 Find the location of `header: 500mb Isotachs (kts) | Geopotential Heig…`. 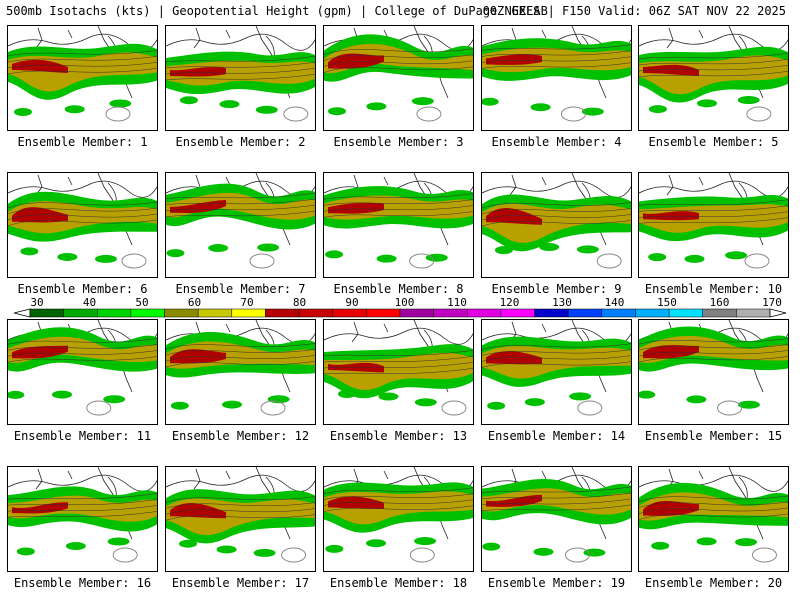

header: 500mb Isotachs (kts) | Geopotential Heig… is located at coordinates (400, 11).